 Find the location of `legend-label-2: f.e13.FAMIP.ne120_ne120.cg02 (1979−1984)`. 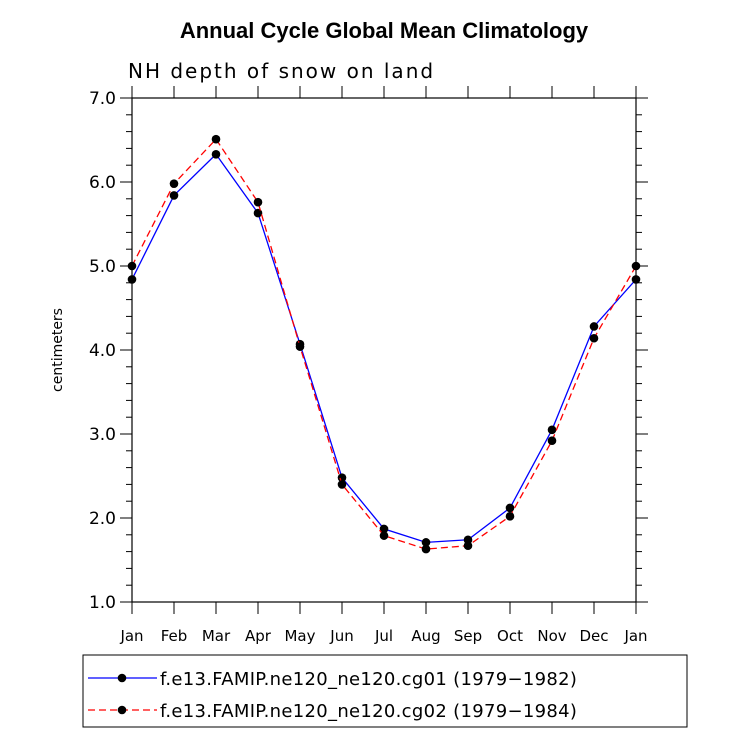

legend-label-2: f.e13.FAMIP.ne120_ne120.cg02 (1979−1984) is located at coordinates (368, 711).